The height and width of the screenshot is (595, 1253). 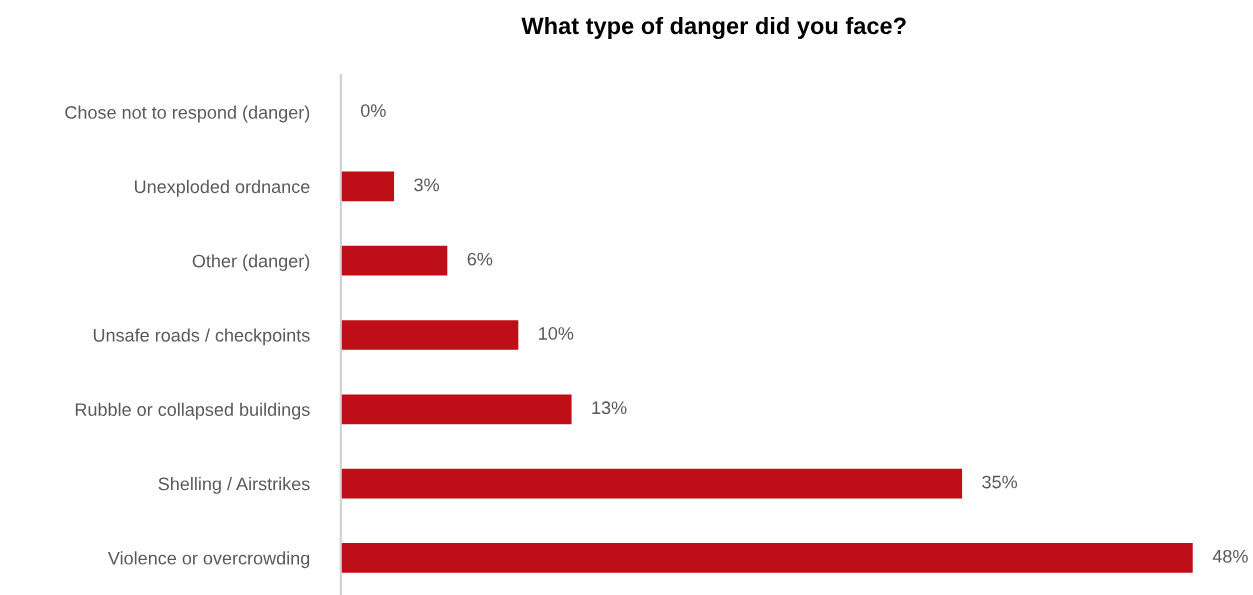 What do you see at coordinates (251, 262) in the screenshot?
I see `y-tick-label: Other (danger)` at bounding box center [251, 262].